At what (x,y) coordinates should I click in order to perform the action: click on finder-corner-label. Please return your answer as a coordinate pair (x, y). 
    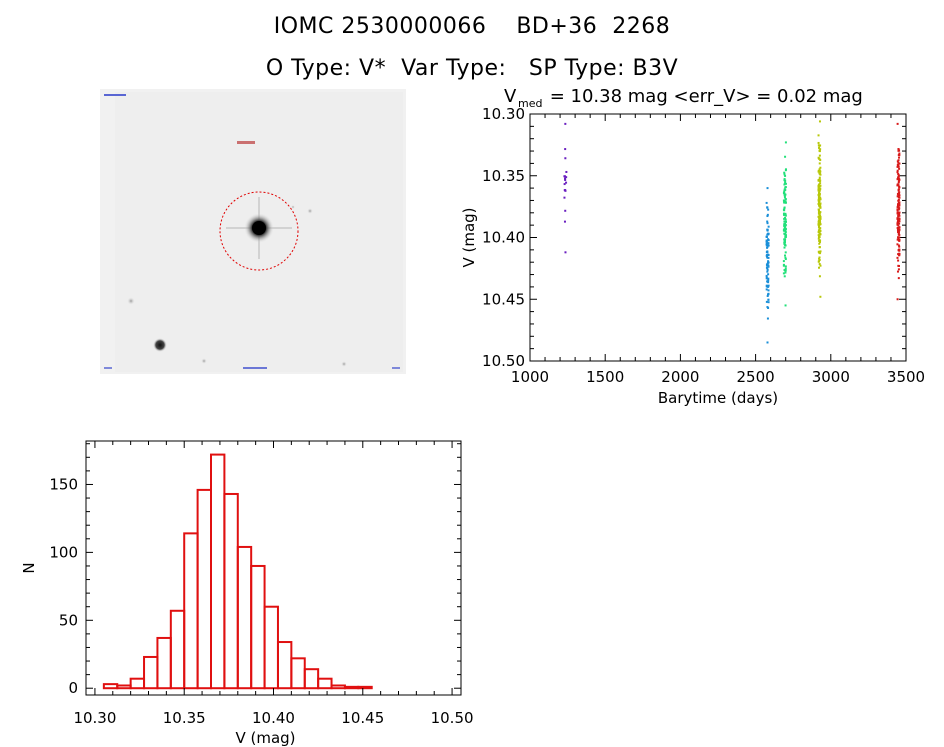
    Looking at the image, I should click on (115, 95).